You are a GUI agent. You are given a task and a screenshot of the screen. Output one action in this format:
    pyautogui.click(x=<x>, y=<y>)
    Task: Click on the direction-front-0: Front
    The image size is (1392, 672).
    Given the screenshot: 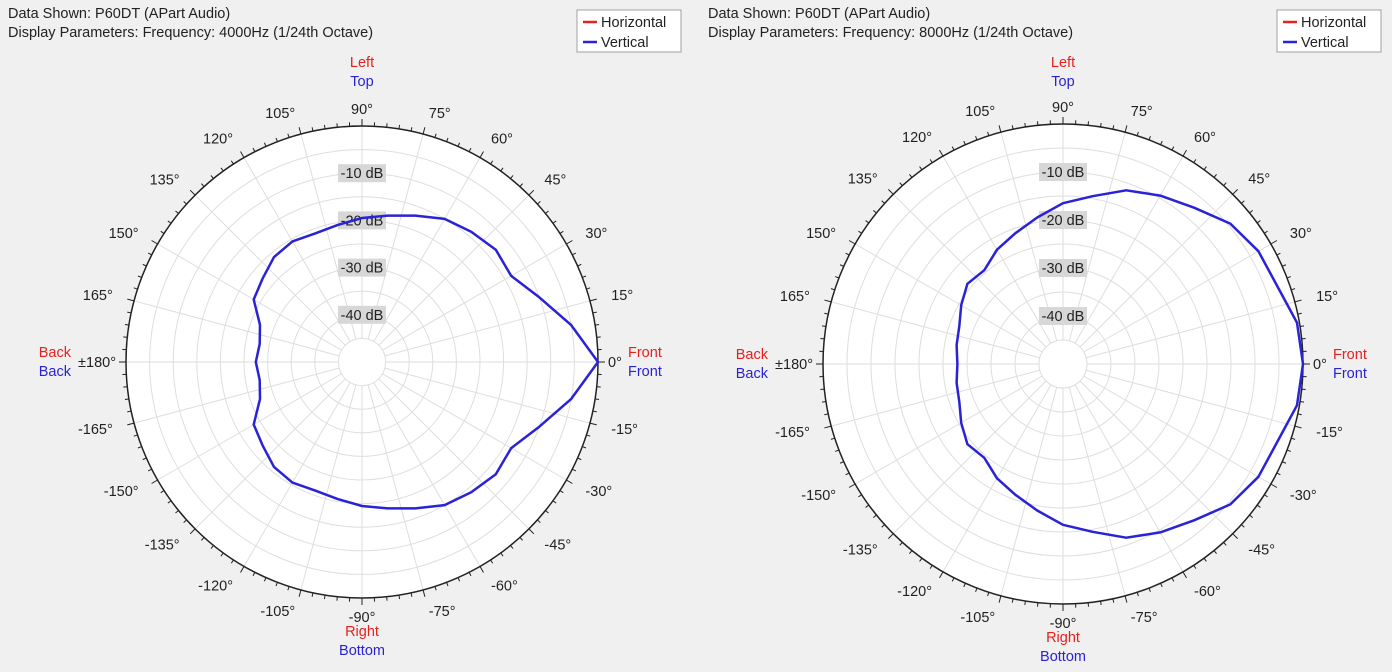 What is the action you would take?
    pyautogui.click(x=645, y=353)
    